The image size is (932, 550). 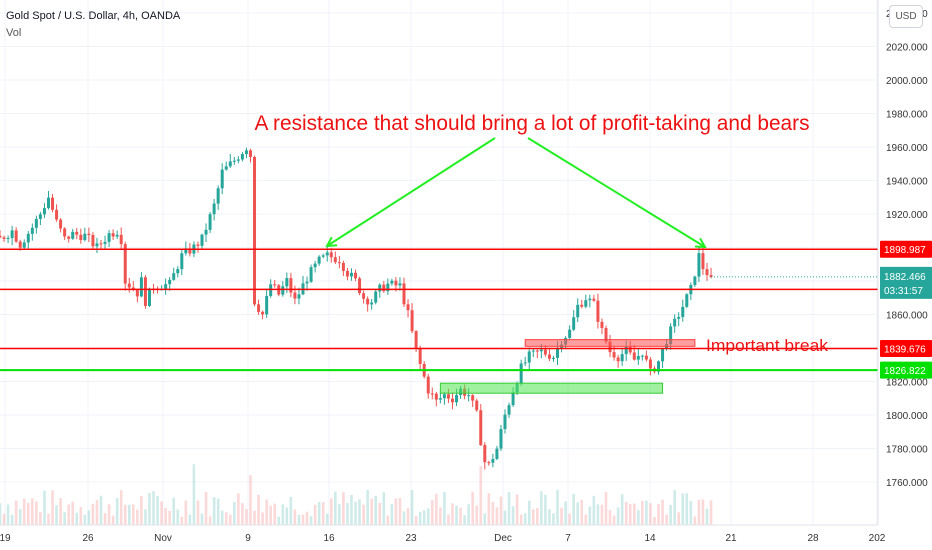 What do you see at coordinates (907, 483) in the screenshot?
I see `y-tick-label: 1760.000` at bounding box center [907, 483].